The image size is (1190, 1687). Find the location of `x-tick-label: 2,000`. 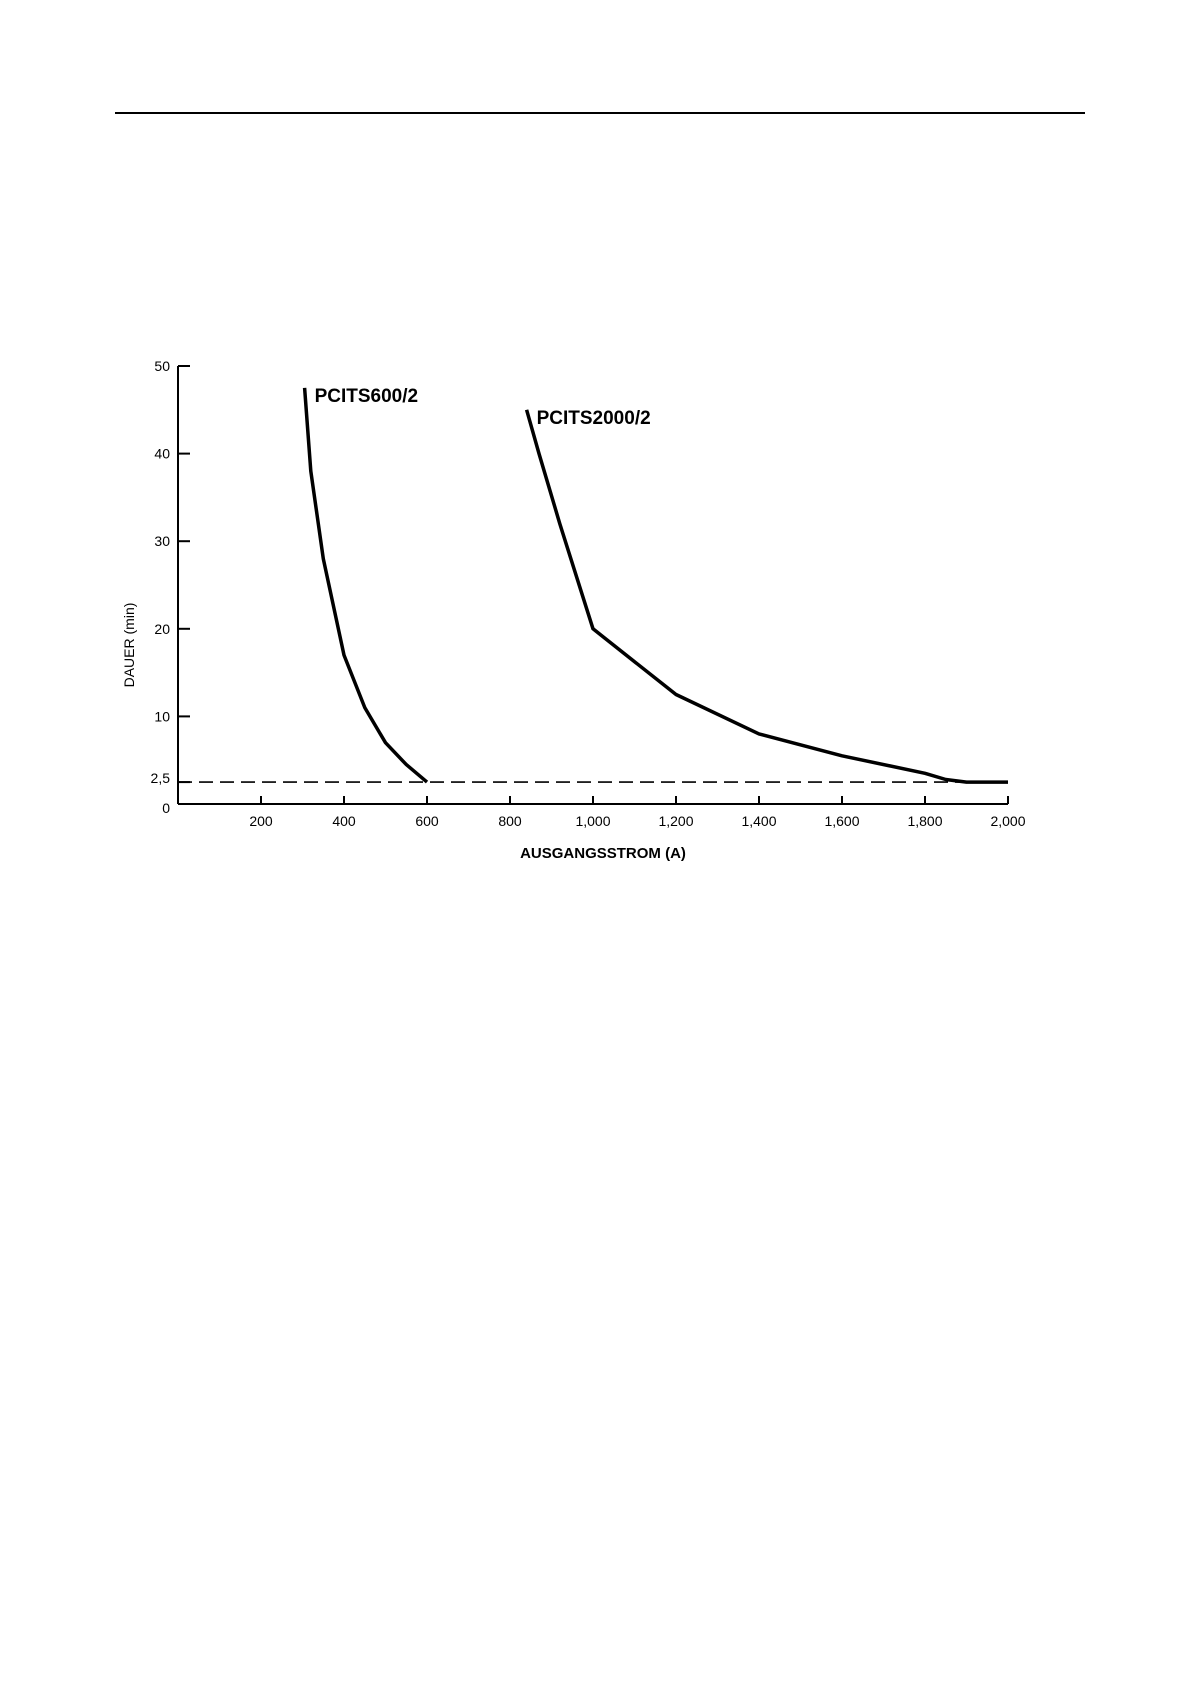

x-tick-label: 2,000 is located at coordinates (1007, 821).